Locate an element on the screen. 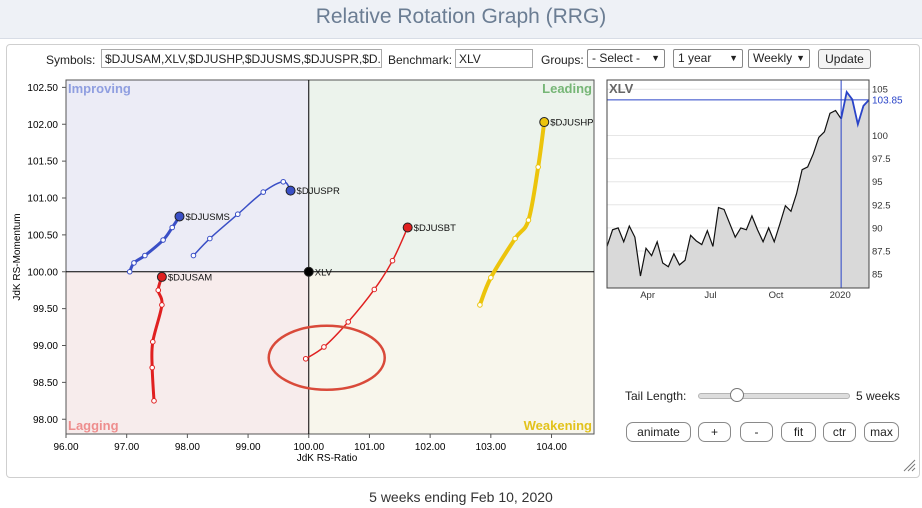 This screenshot has height=508, width=922. quadrant-weakening is located at coordinates (451, 352).